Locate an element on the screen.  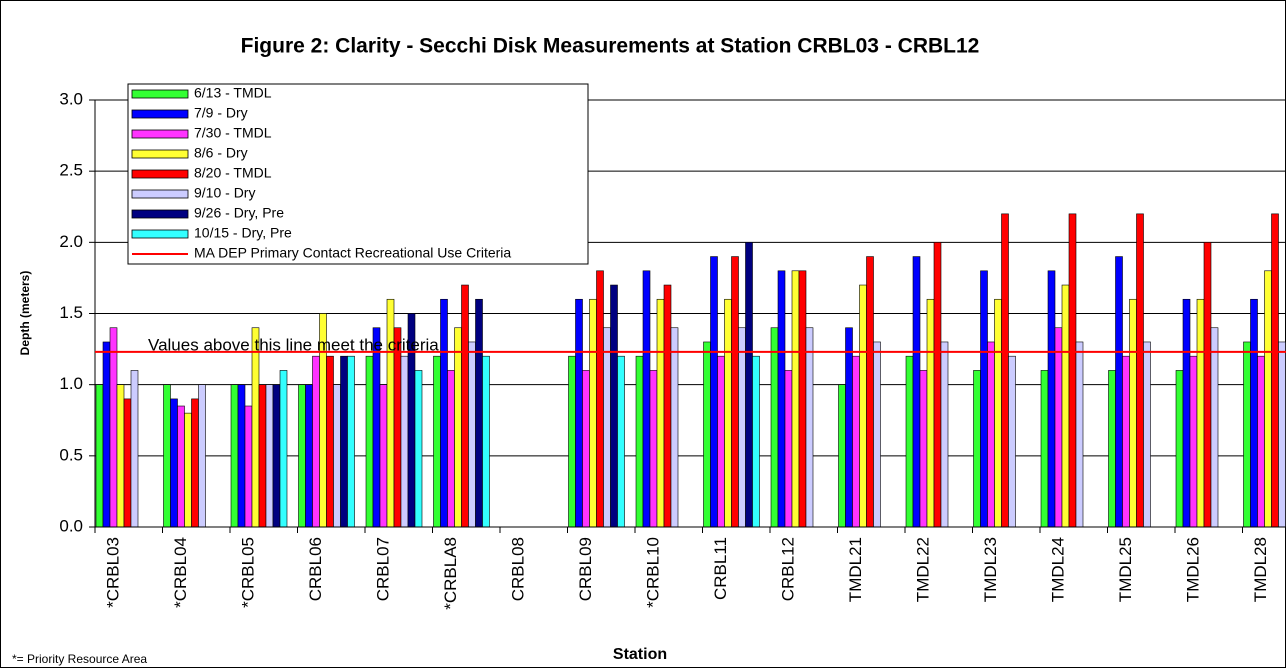
legend-label: 9/10 - Dry is located at coordinates (224, 193).